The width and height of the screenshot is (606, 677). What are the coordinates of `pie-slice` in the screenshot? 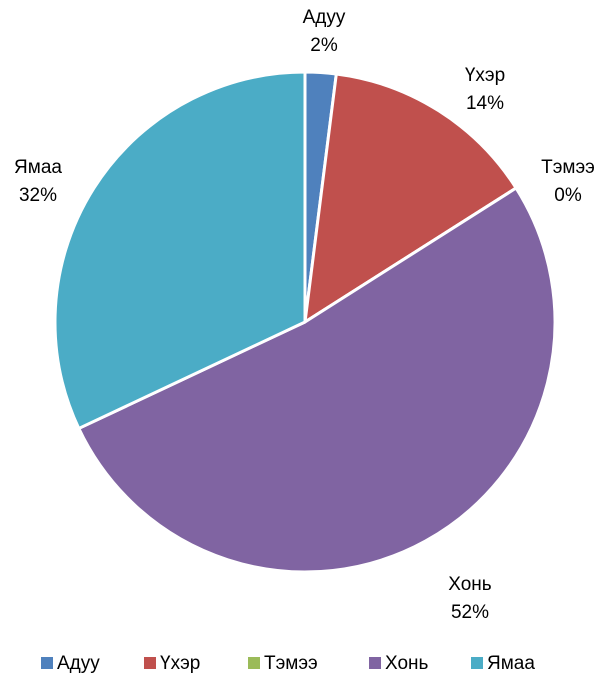 It's located at (410, 198).